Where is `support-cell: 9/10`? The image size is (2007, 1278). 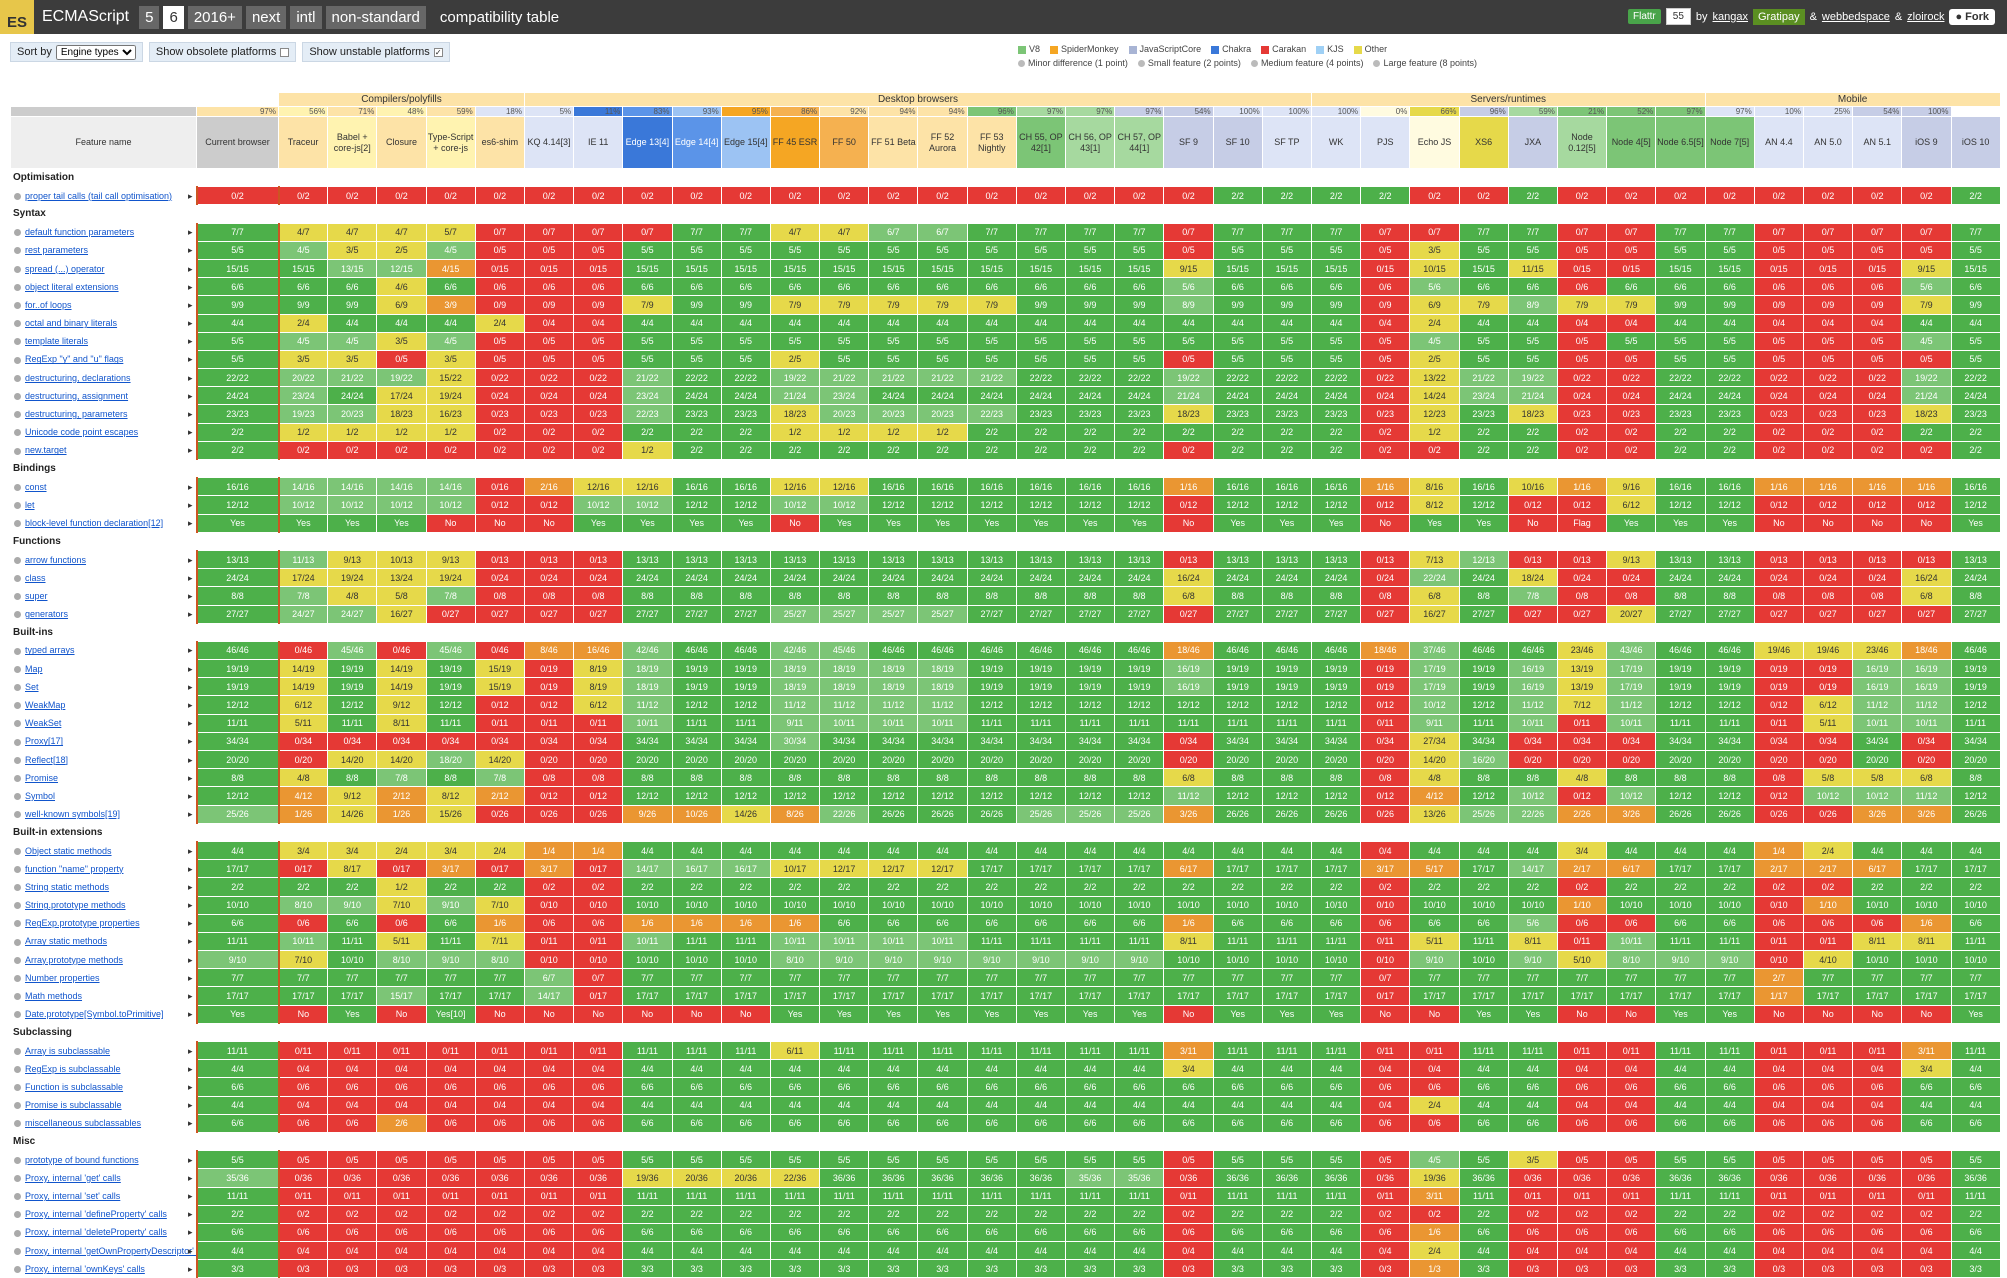
support-cell: 9/10 is located at coordinates (1139, 960).